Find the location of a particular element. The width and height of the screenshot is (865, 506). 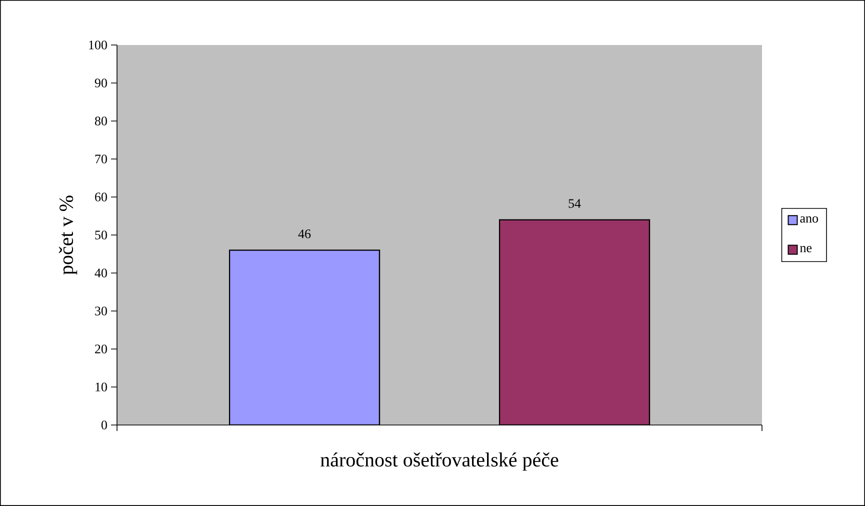

y-tick-label: 60 is located at coordinates (101, 197).